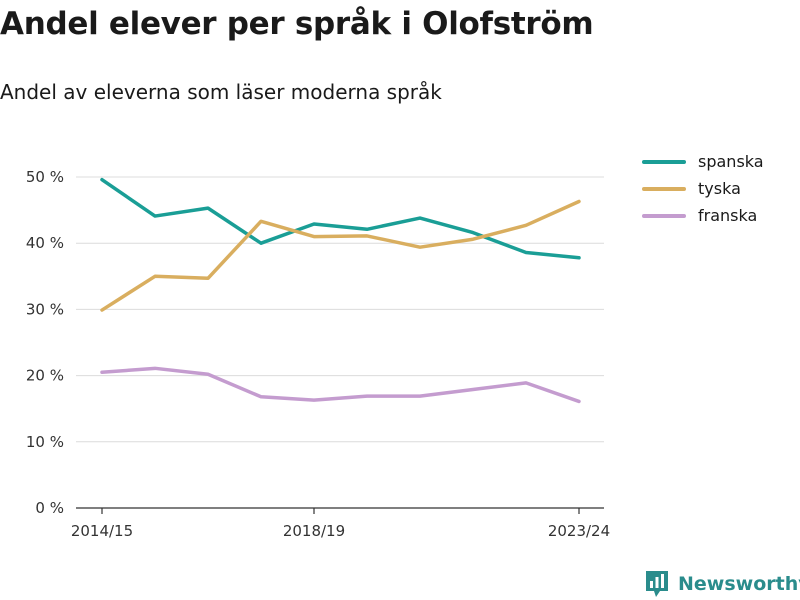 The height and width of the screenshot is (600, 800). I want to click on legend-swatch-spanska, so click(664, 161).